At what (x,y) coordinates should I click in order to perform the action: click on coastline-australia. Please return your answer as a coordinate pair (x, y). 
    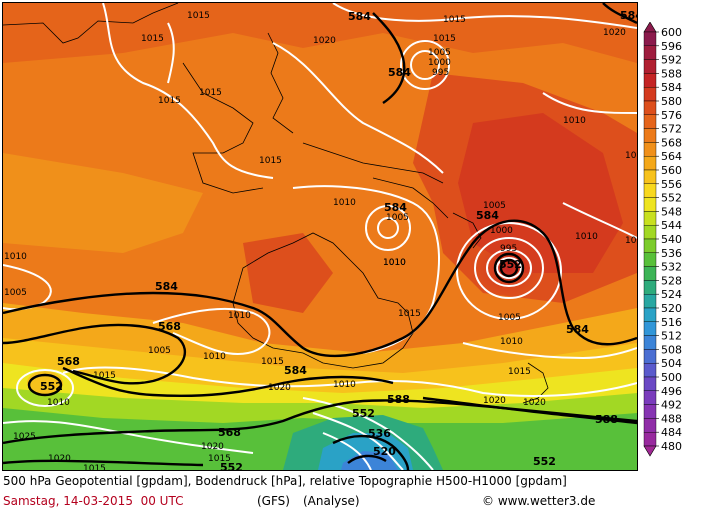
    Looking at the image, I should click on (323, 300).